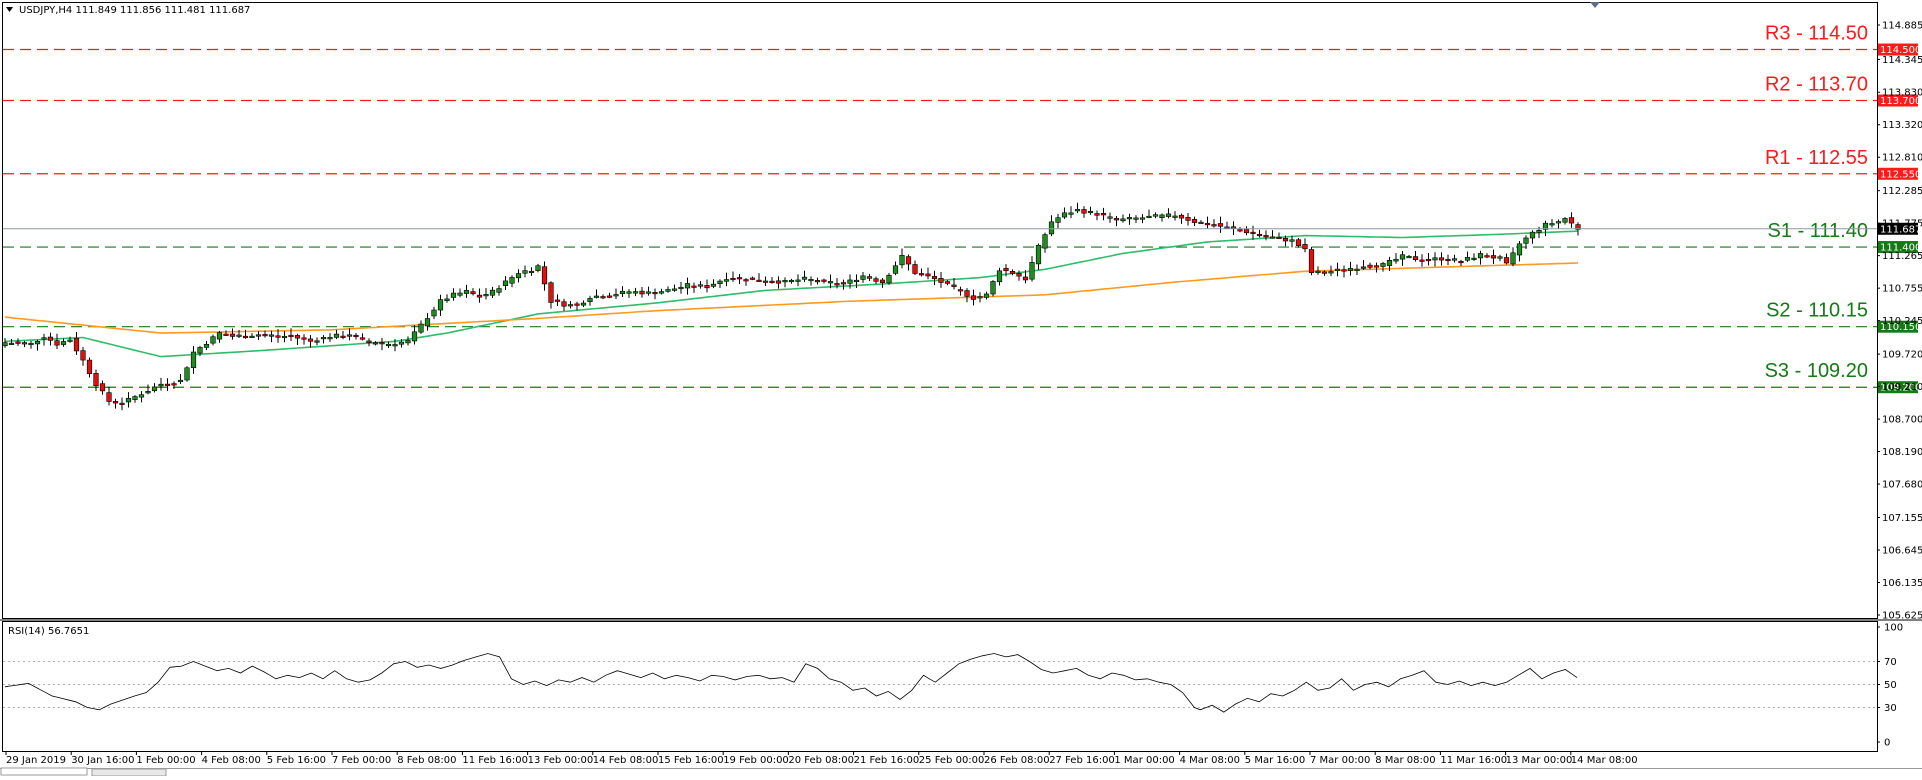 The width and height of the screenshot is (1922, 780). I want to click on time-tick-label: 15 Feb 16:00, so click(691, 760).